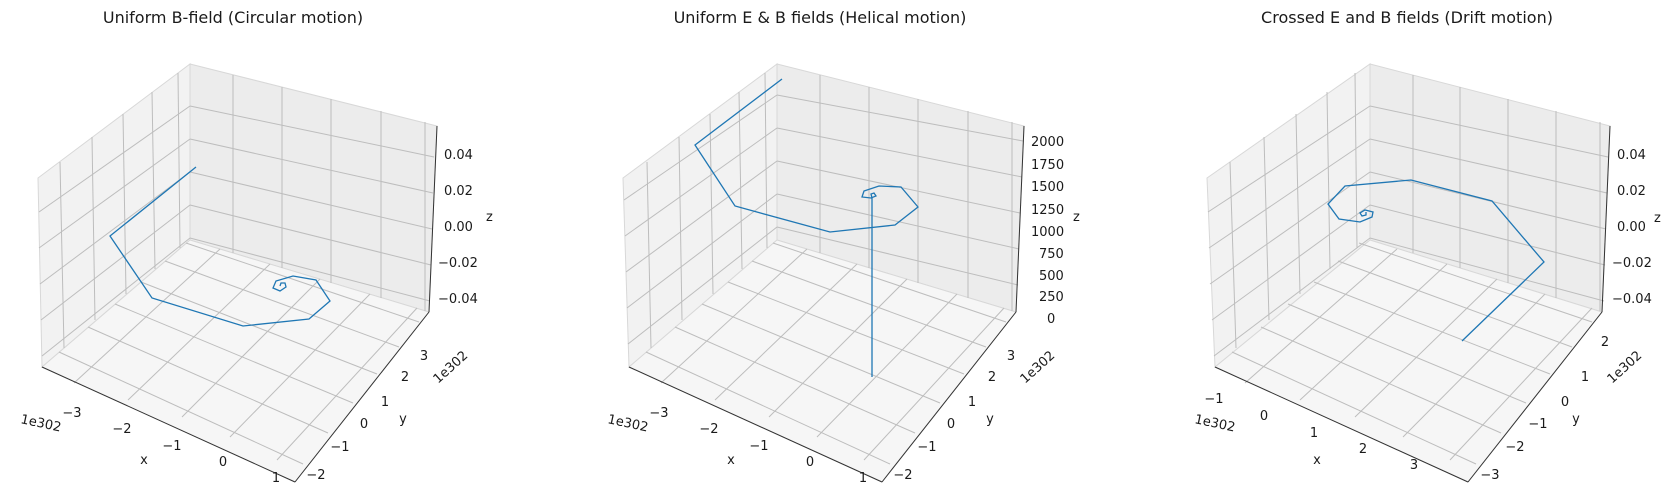 This screenshot has width=1661, height=495. I want to click on z-tick: 2000, so click(1047, 142).